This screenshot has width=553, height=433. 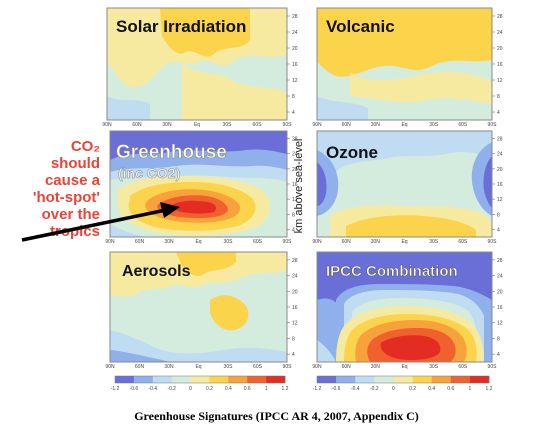 I want to click on panel-aerosols, so click(x=198, y=307).